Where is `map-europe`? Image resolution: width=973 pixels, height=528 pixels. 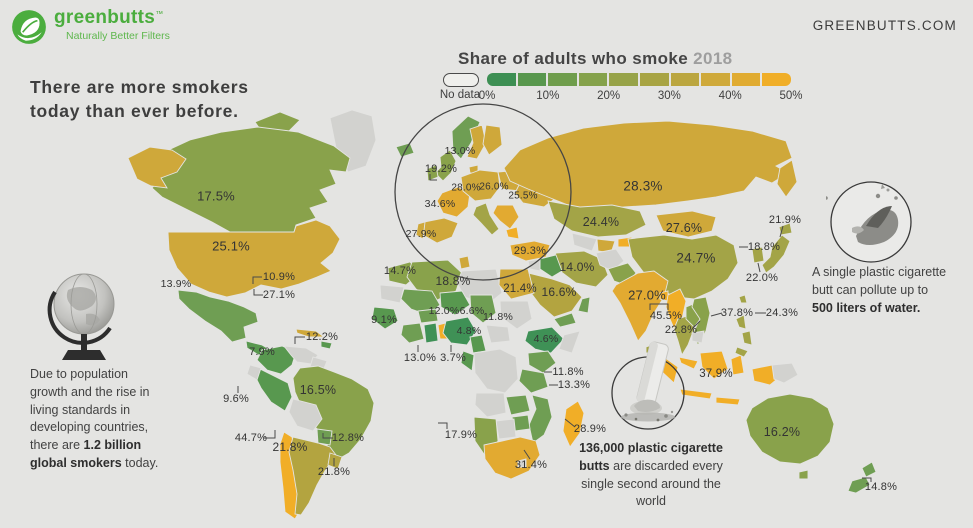
map-europe is located at coordinates (476, 179).